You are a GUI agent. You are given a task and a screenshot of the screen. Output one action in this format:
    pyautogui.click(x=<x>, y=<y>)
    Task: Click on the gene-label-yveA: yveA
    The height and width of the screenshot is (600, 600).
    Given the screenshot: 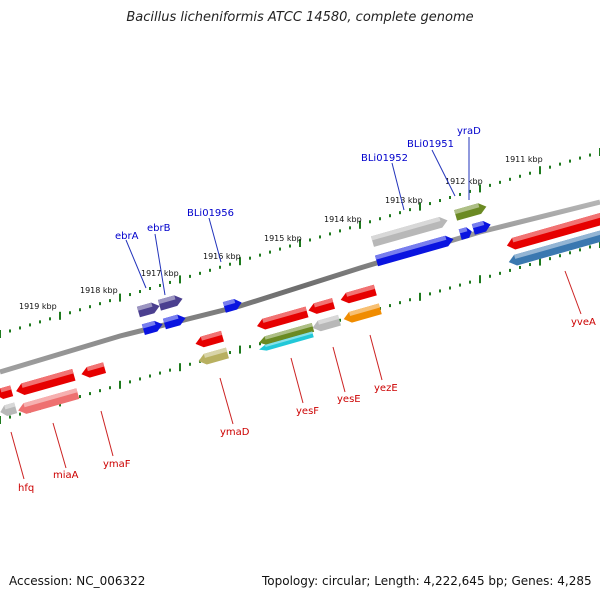 What is the action you would take?
    pyautogui.click(x=583, y=322)
    